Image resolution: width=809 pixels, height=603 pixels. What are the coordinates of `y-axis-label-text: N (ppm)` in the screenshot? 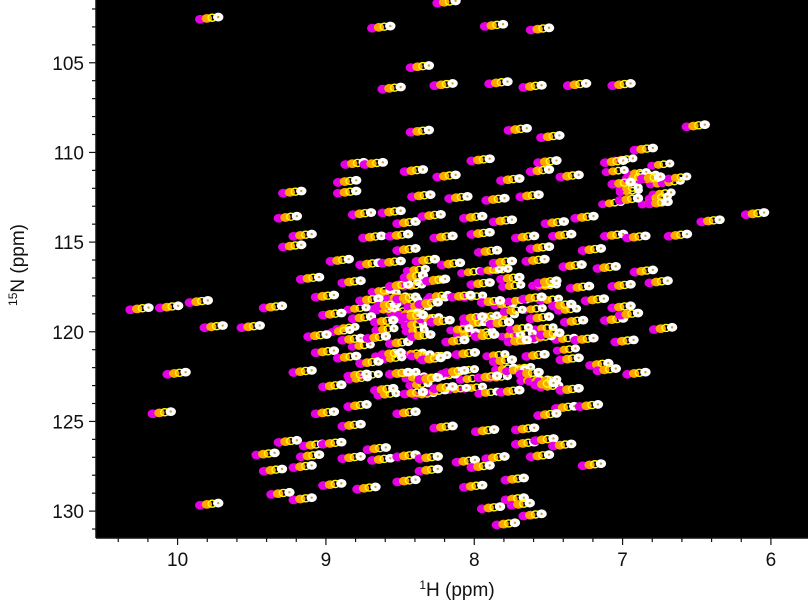 It's located at (18, 258).